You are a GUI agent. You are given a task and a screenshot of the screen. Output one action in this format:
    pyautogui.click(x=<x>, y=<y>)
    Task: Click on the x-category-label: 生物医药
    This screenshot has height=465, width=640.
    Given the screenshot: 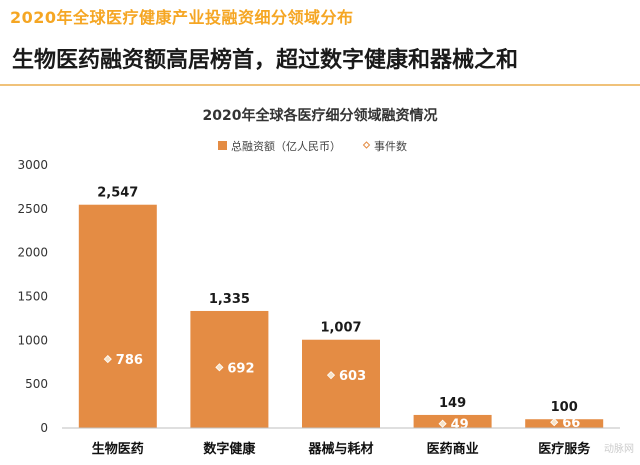 What is the action you would take?
    pyautogui.click(x=118, y=449)
    